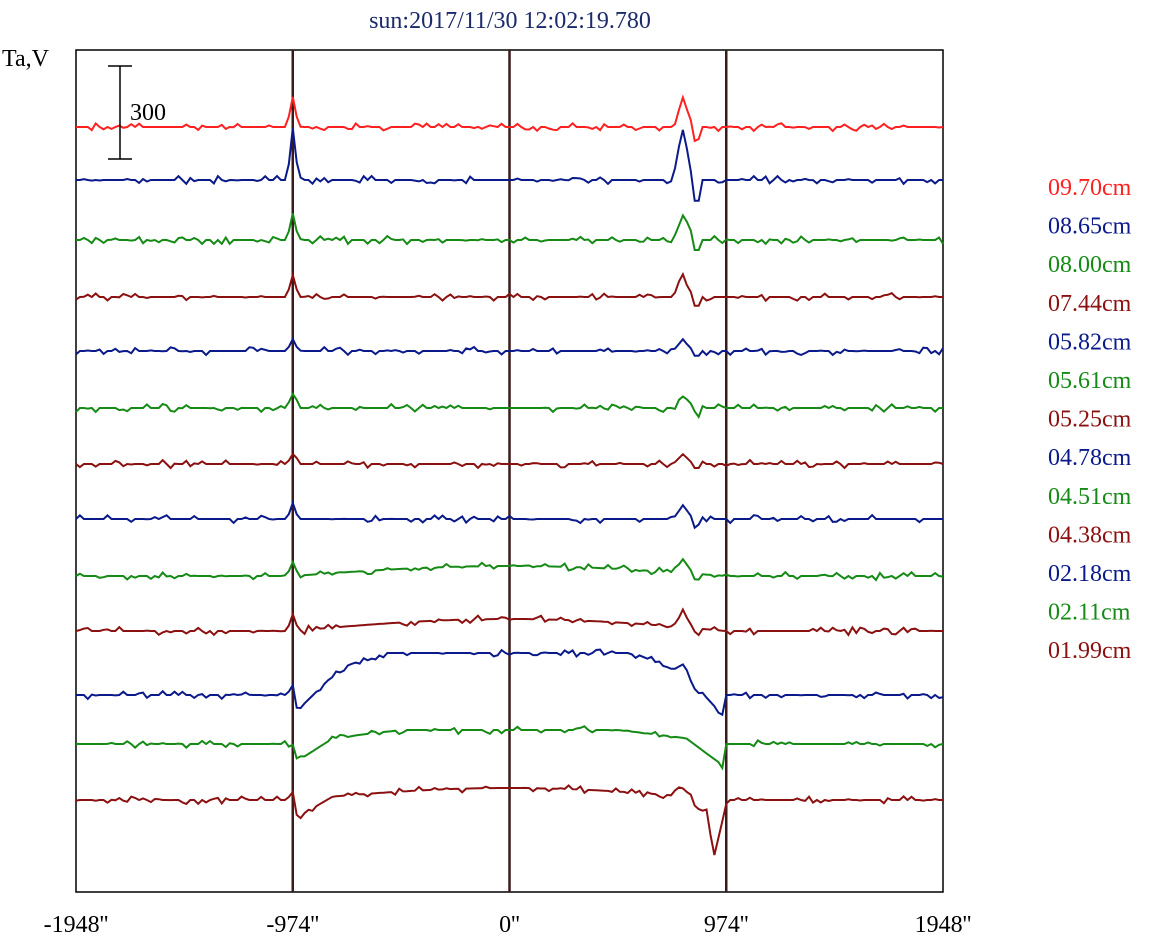 This screenshot has width=1155, height=941. What do you see at coordinates (943, 925) in the screenshot?
I see `x-tick-label-4: 1948''` at bounding box center [943, 925].